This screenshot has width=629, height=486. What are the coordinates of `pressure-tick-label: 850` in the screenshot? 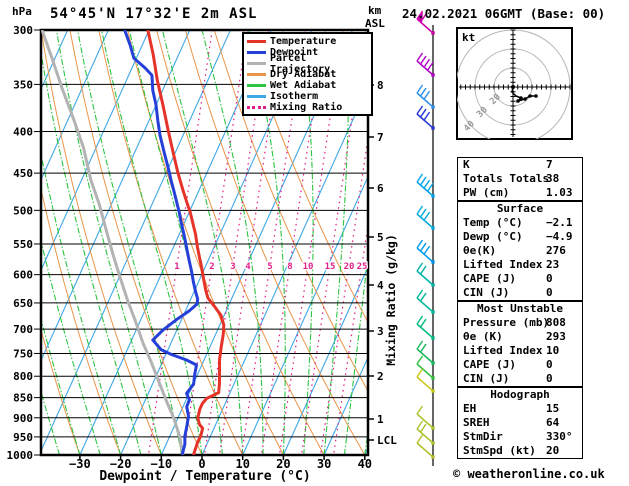 It's located at (23, 398).